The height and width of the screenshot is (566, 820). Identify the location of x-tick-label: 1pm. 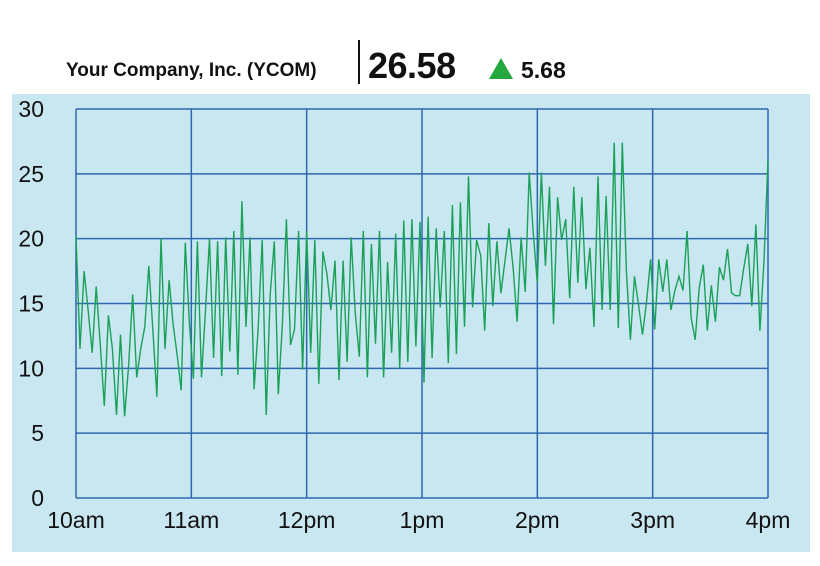
(422, 520).